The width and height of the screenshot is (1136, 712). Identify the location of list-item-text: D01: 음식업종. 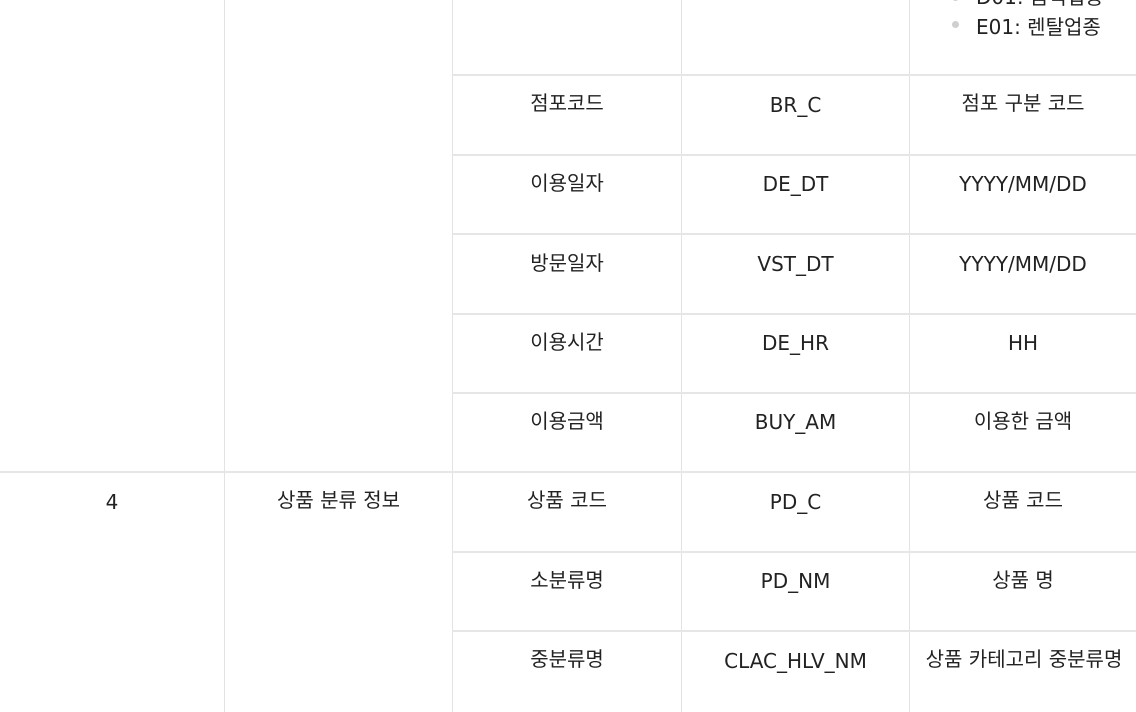
(1040, 5).